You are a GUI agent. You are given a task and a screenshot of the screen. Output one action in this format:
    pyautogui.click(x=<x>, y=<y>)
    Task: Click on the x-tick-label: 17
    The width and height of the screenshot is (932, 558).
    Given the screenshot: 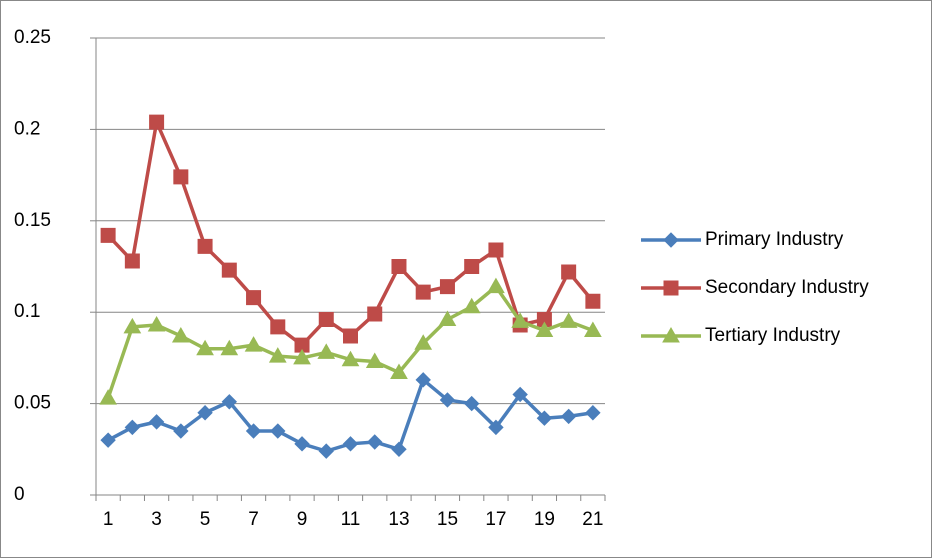 What is the action you would take?
    pyautogui.click(x=495, y=519)
    